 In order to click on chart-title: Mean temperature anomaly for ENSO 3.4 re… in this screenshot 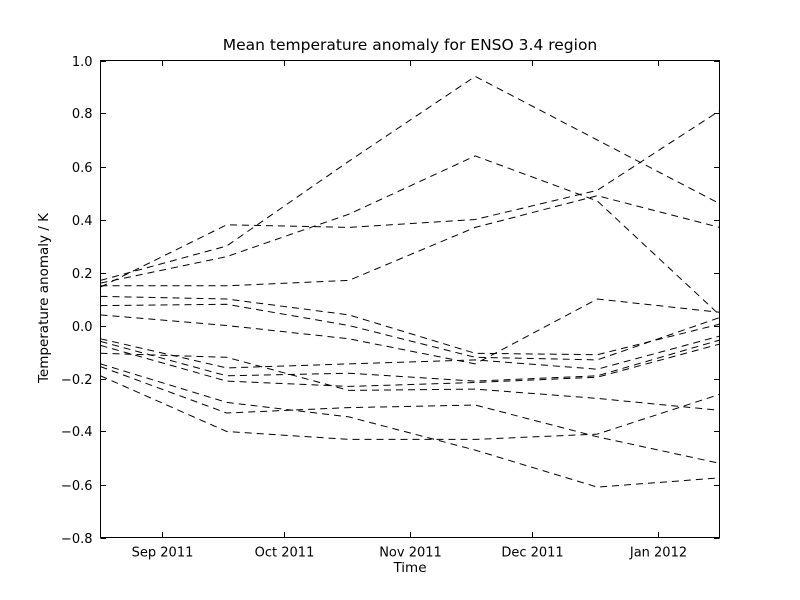, I will do `click(410, 45)`.